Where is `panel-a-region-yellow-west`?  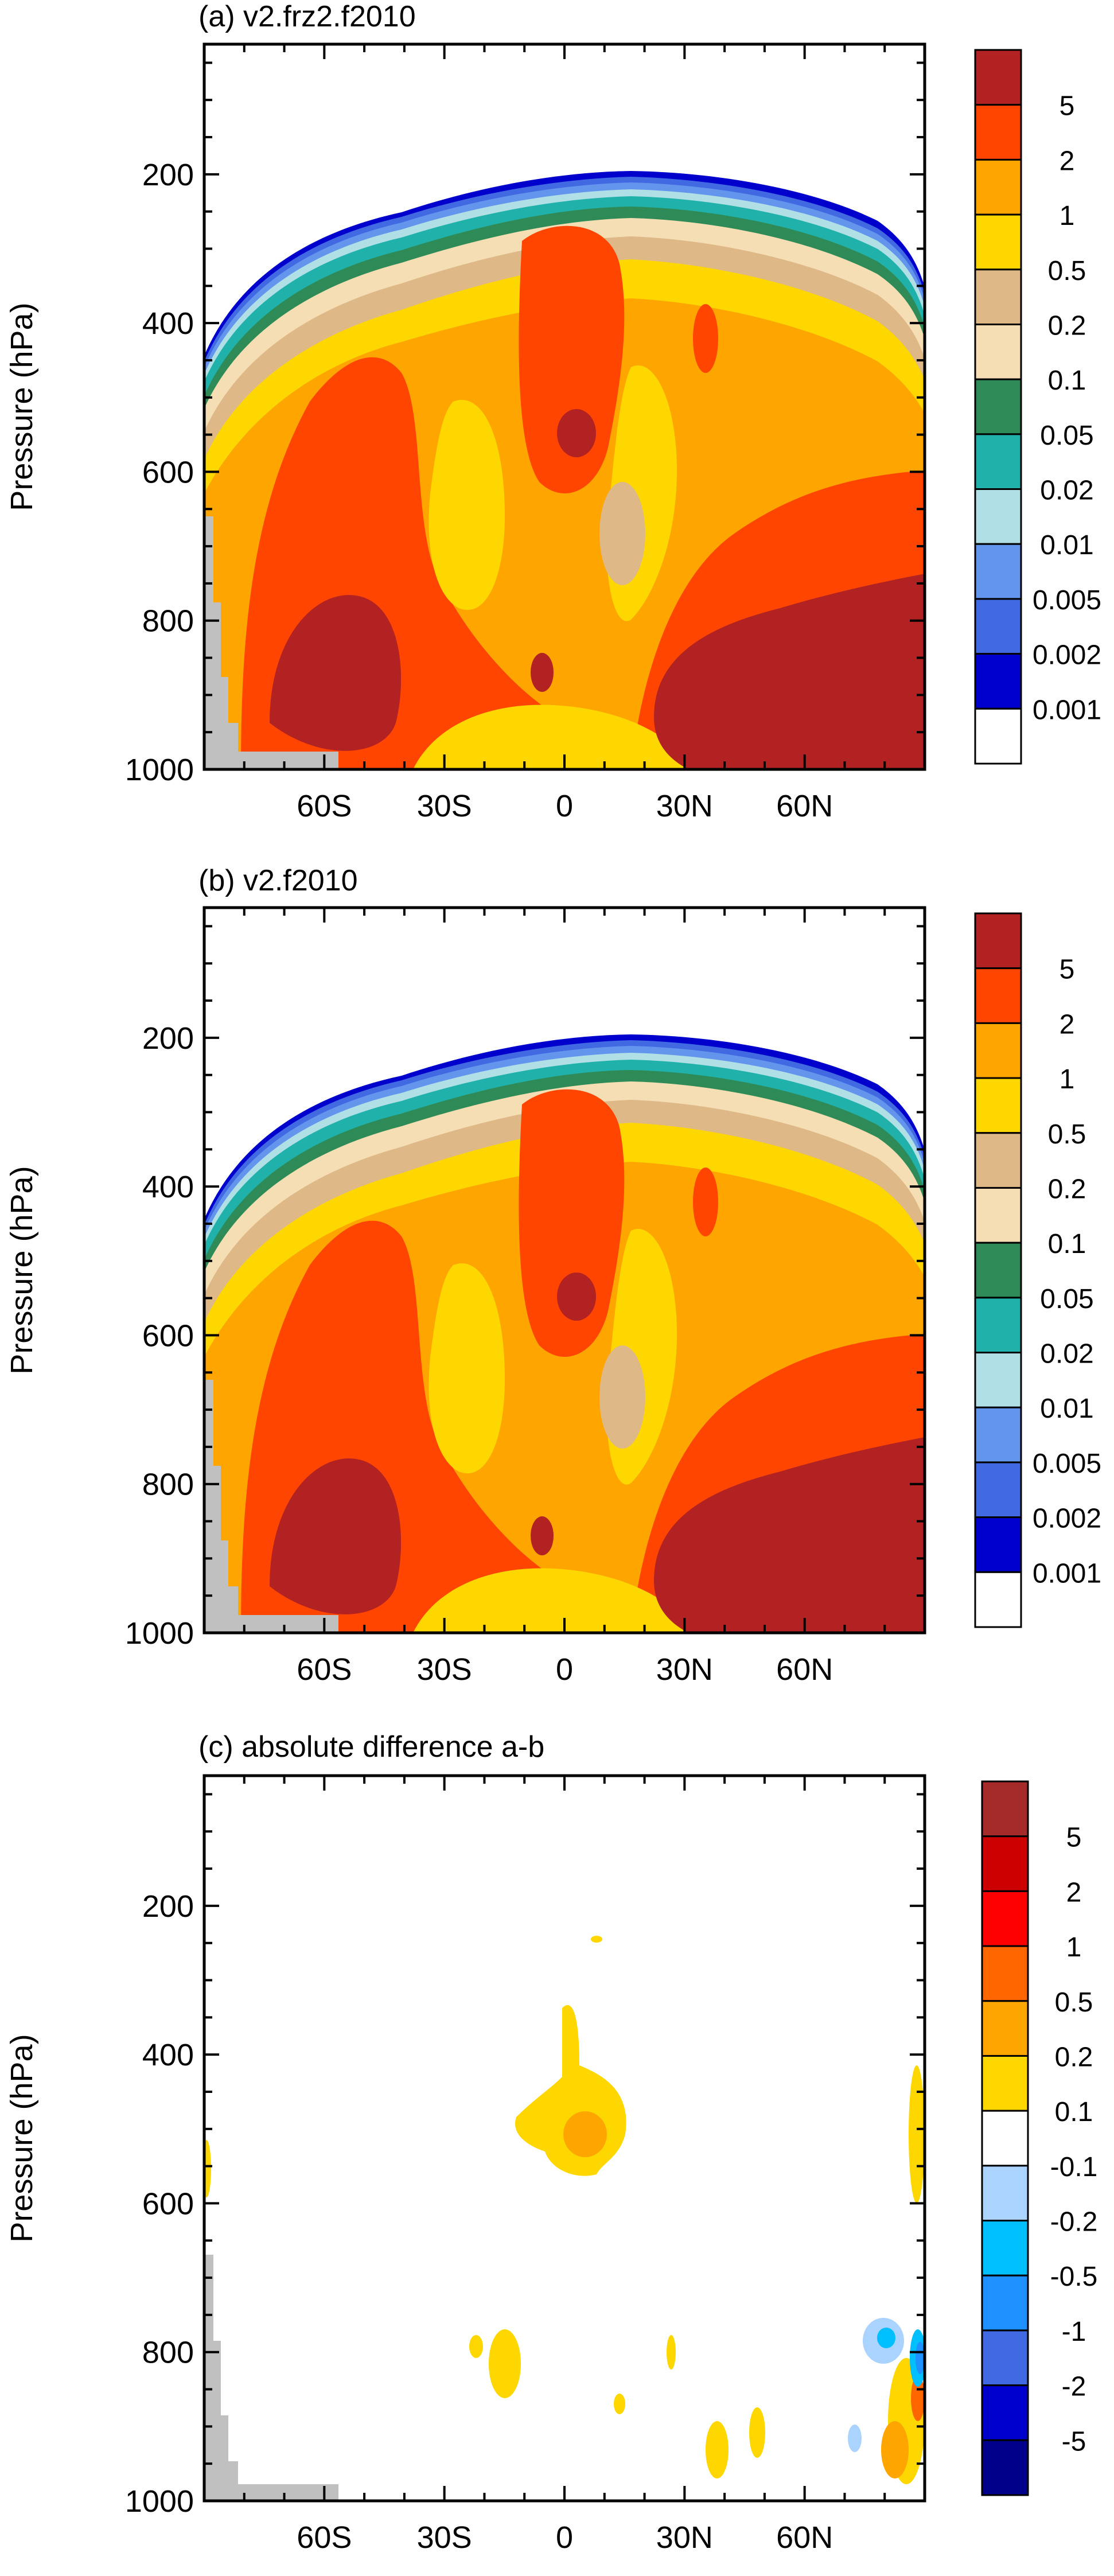 panel-a-region-yellow-west is located at coordinates (467, 505).